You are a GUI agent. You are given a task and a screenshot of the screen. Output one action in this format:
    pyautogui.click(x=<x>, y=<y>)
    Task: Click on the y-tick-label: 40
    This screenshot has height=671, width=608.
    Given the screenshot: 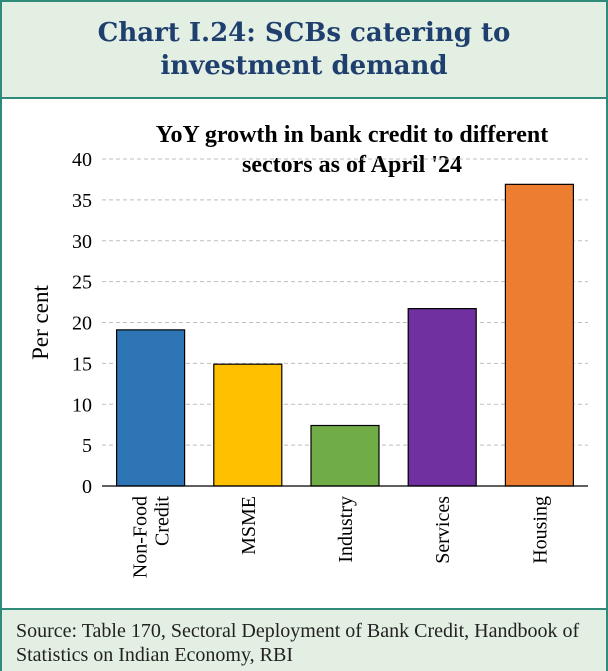 What is the action you would take?
    pyautogui.click(x=82, y=160)
    